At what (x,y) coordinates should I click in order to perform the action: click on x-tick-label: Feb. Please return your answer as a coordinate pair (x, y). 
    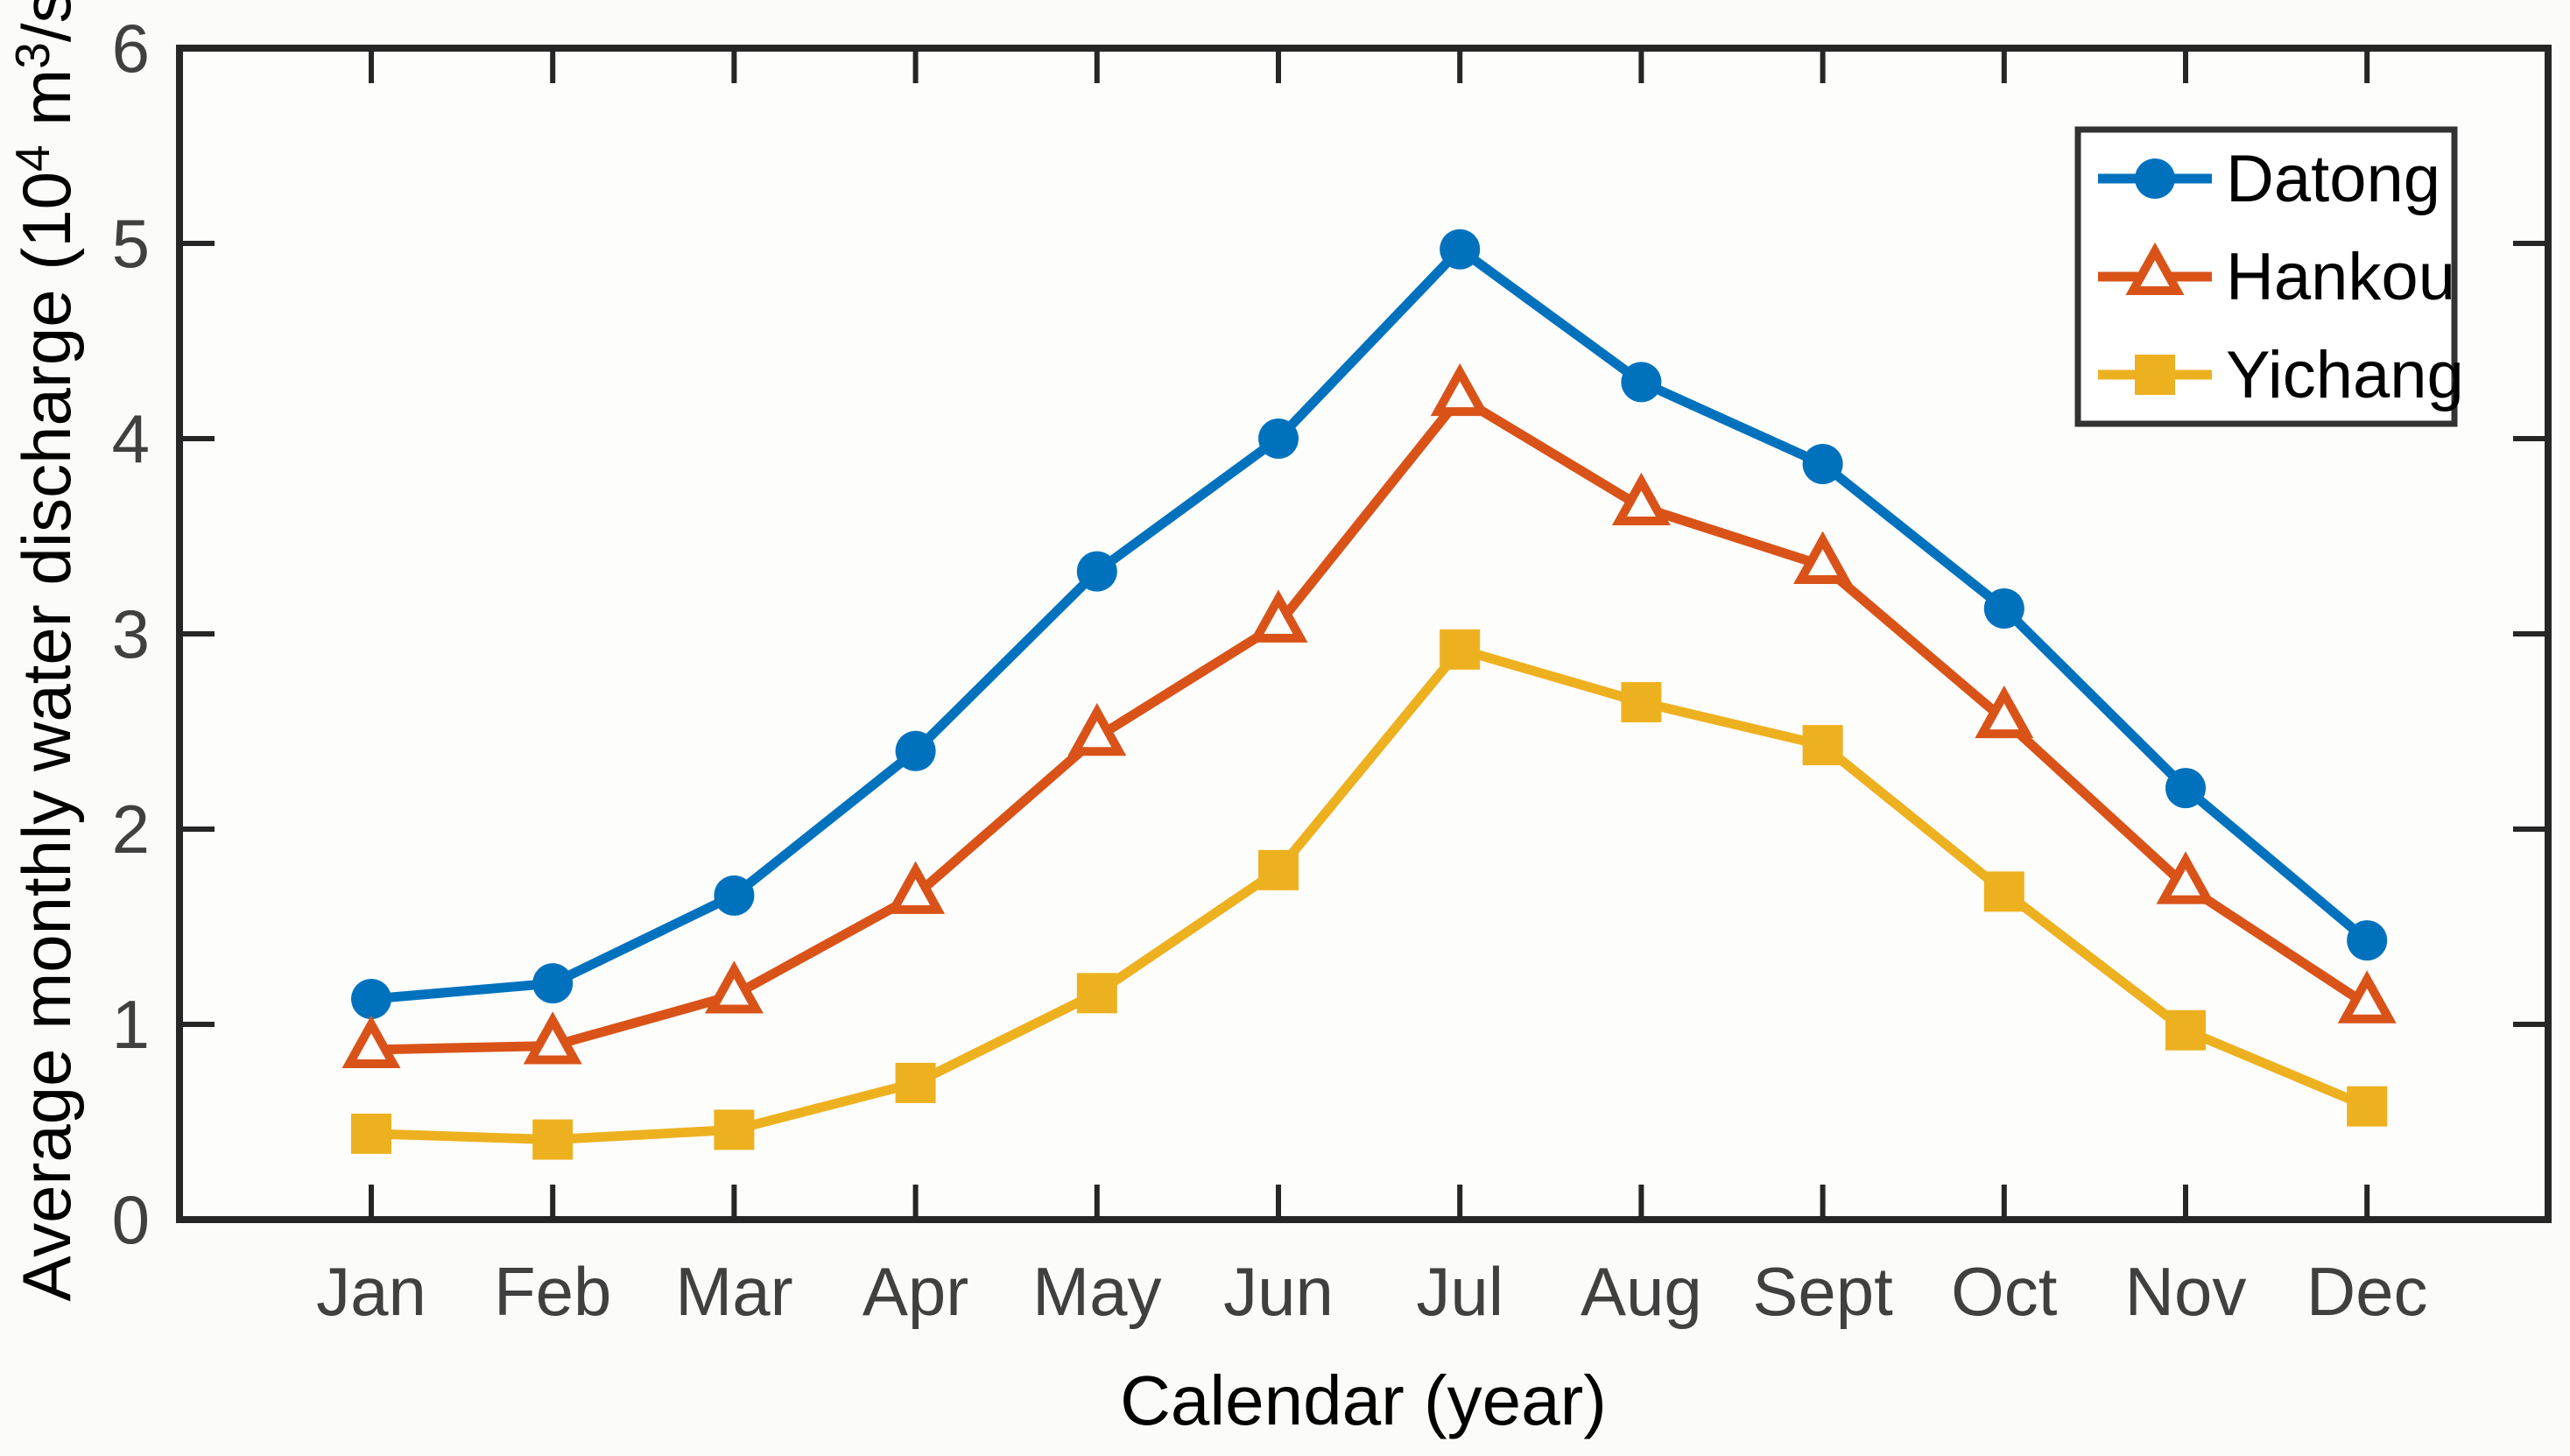
    Looking at the image, I should click on (552, 1291).